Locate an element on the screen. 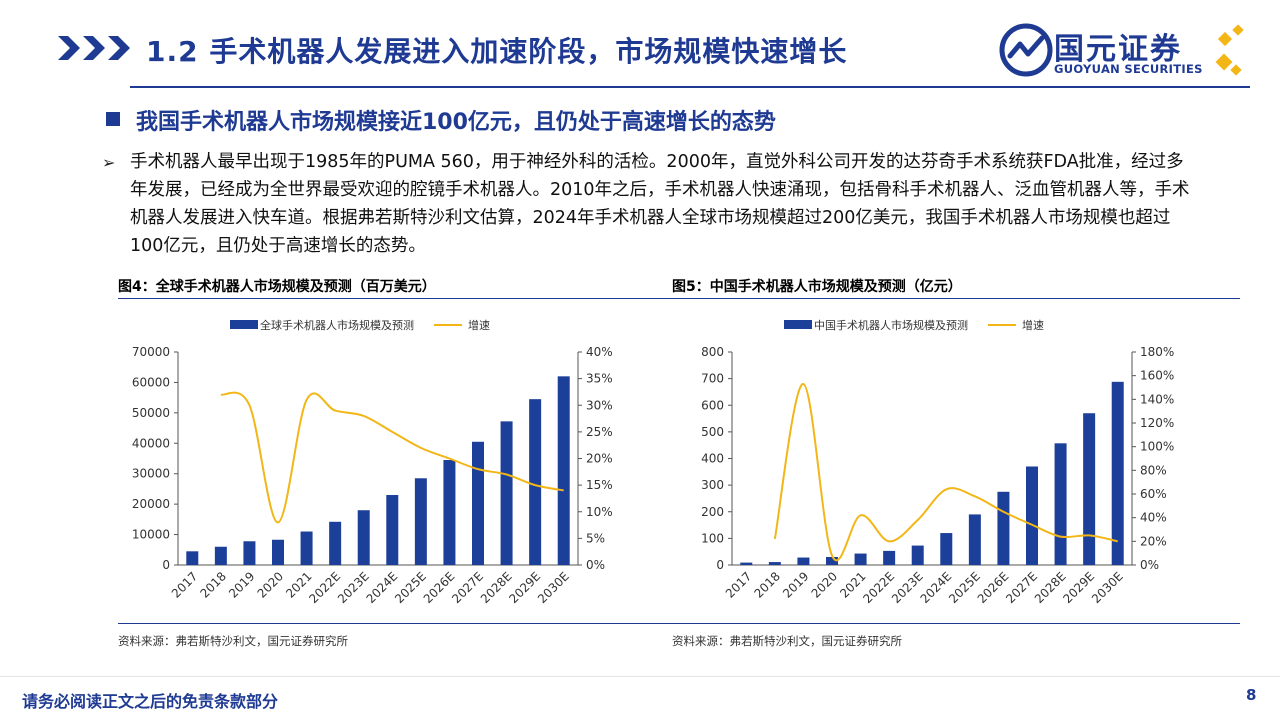 This screenshot has height=720, width=1280. right-tick-label: 15% is located at coordinates (599, 485).